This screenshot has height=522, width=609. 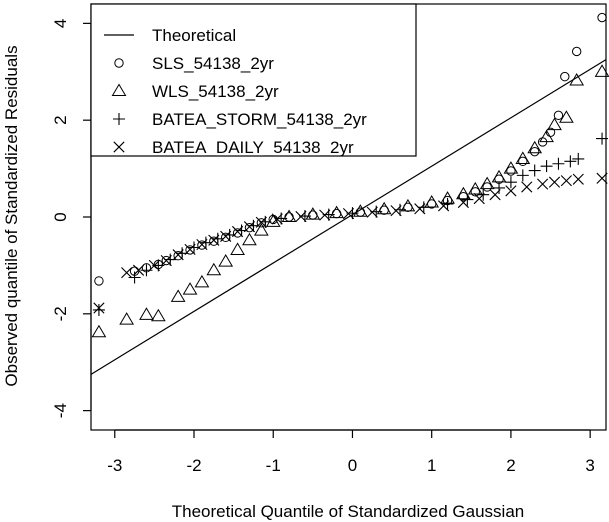 I want to click on y-tick-label: -2, so click(x=60, y=313).